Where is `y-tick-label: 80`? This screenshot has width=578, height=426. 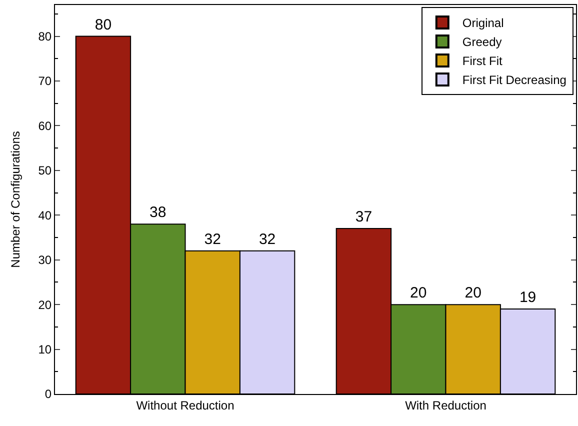 y-tick-label: 80 is located at coordinates (45, 37).